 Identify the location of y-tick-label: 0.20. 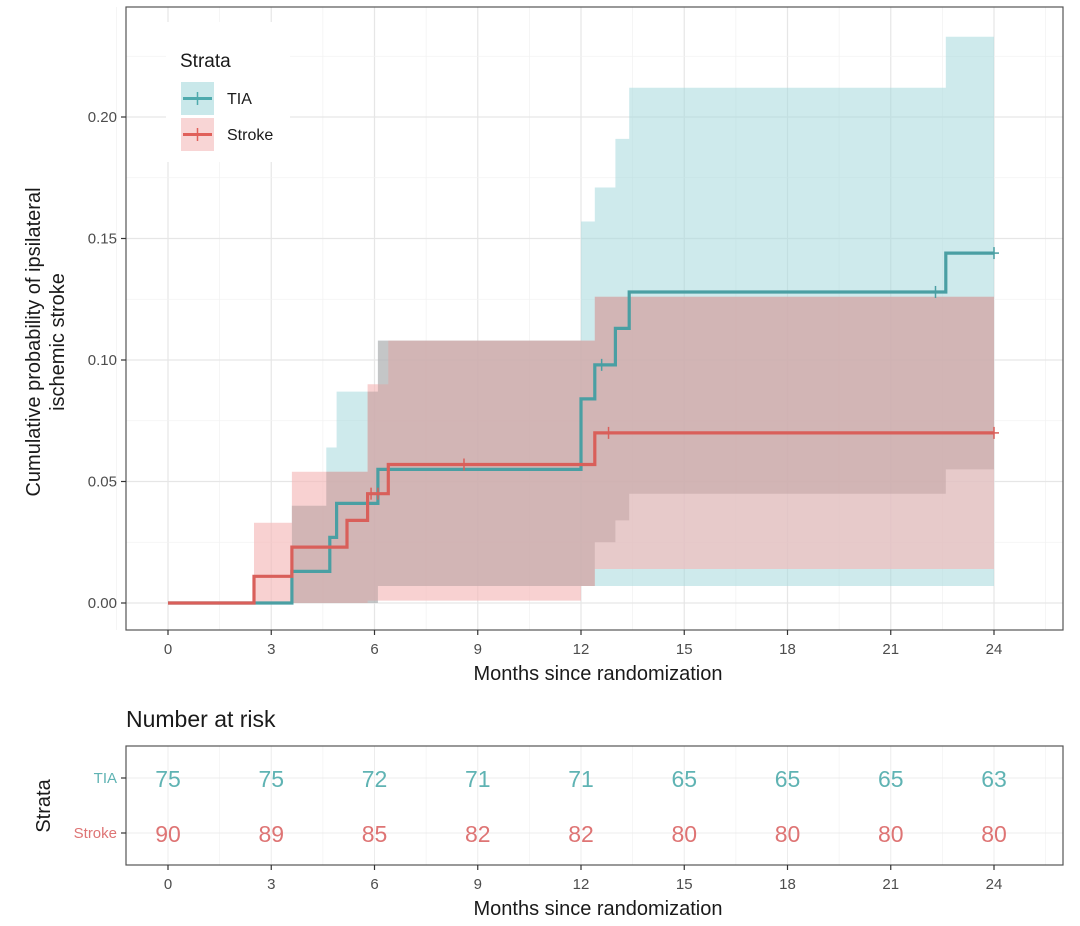
(102, 117).